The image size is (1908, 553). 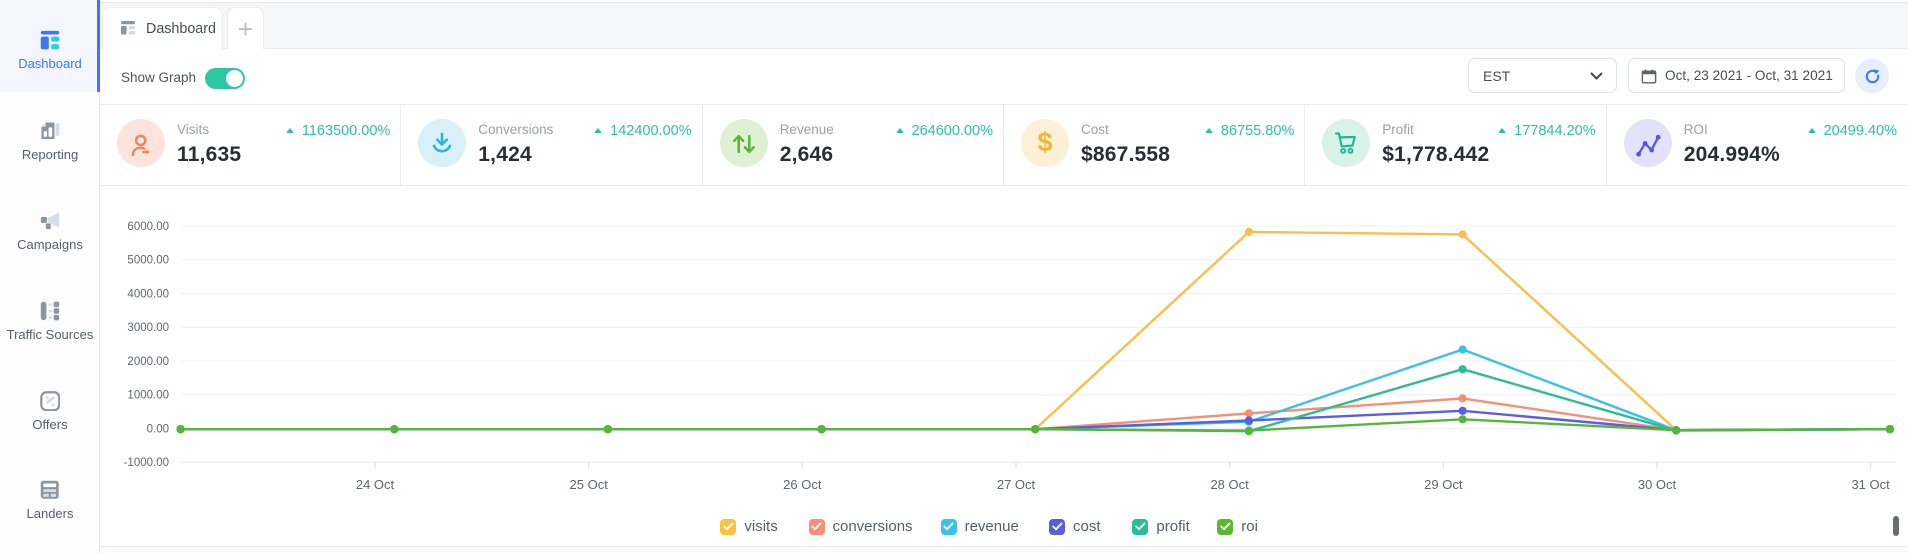 I want to click on svg-text: 24 Oct, so click(x=375, y=484).